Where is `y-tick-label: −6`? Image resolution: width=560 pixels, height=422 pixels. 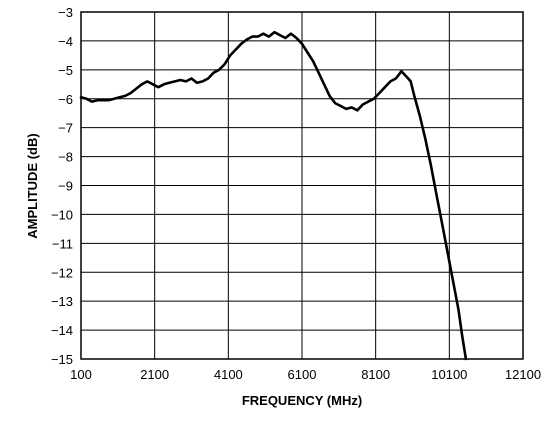
y-tick-label: −6 is located at coordinates (65, 99).